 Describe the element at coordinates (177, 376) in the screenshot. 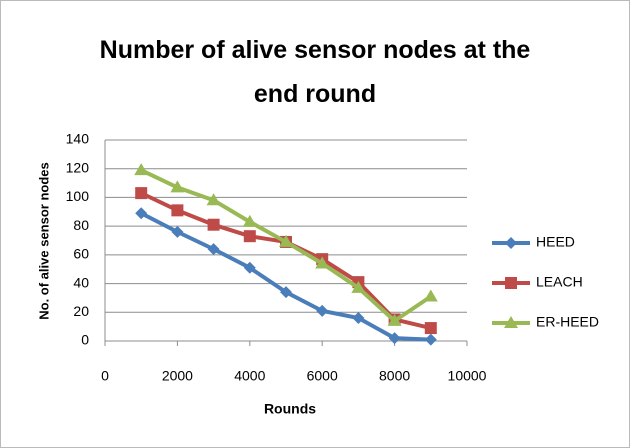

I see `x-tick-label: 2000` at that location.